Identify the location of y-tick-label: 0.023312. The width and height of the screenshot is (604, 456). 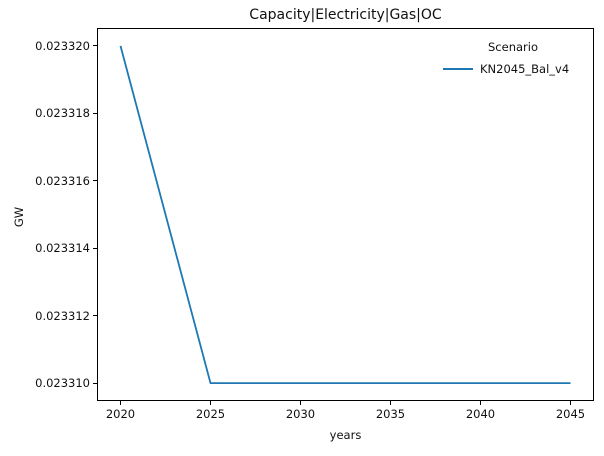
(62, 315).